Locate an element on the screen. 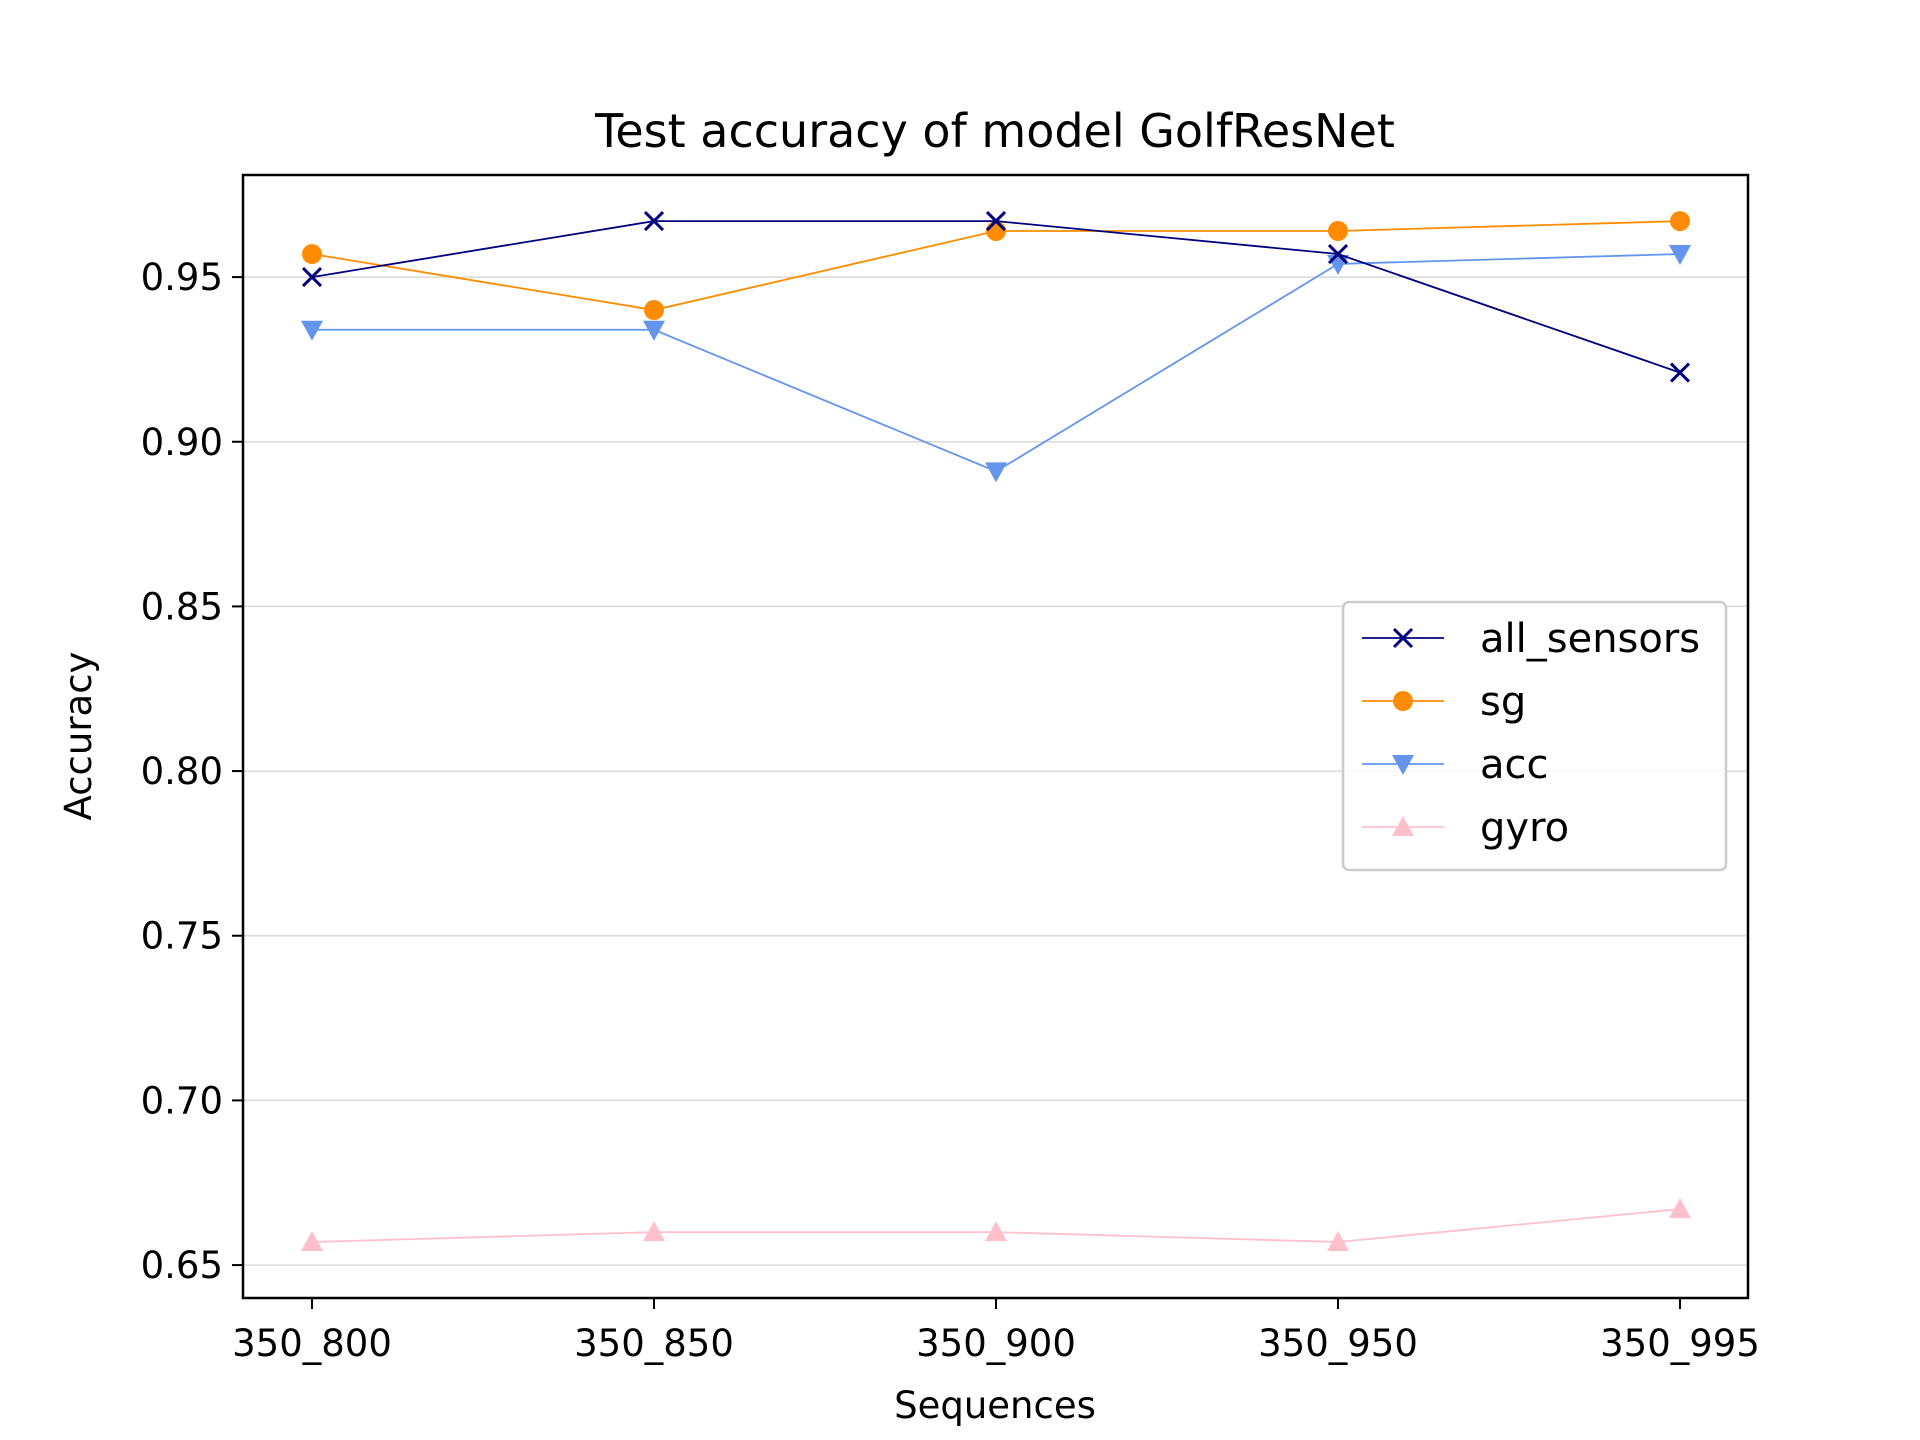 Image resolution: width=1920 pixels, height=1440 pixels. series-acc is located at coordinates (996, 364).